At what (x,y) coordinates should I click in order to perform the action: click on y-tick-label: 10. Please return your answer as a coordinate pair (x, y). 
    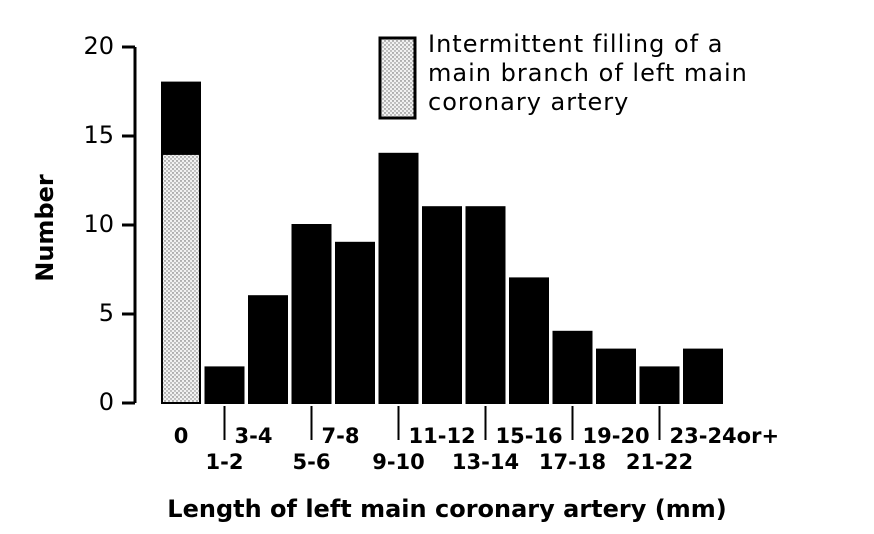
    Looking at the image, I should click on (98, 224).